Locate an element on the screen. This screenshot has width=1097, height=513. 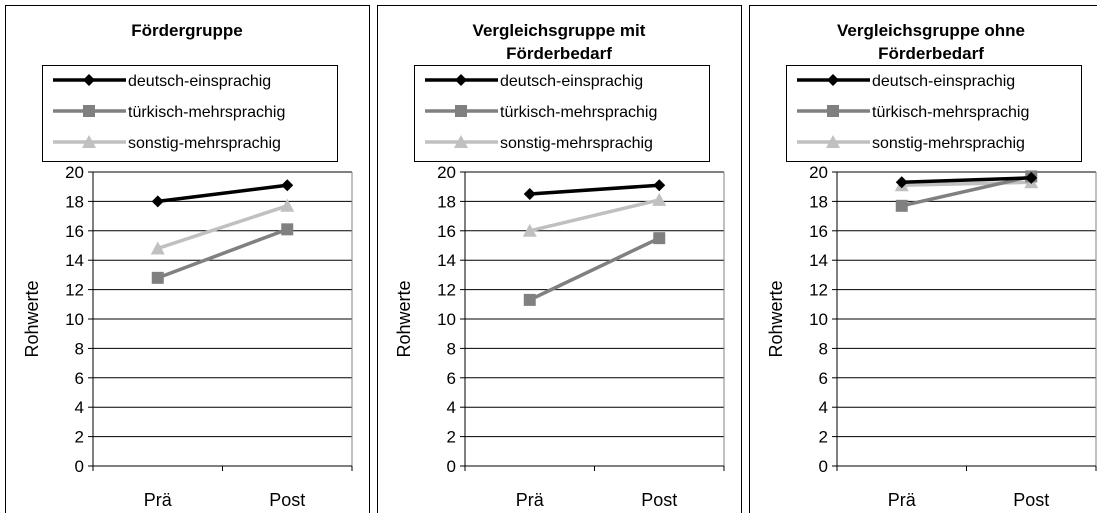
chart-title-line-1: Vergleichsgruppe ohne is located at coordinates (931, 30).